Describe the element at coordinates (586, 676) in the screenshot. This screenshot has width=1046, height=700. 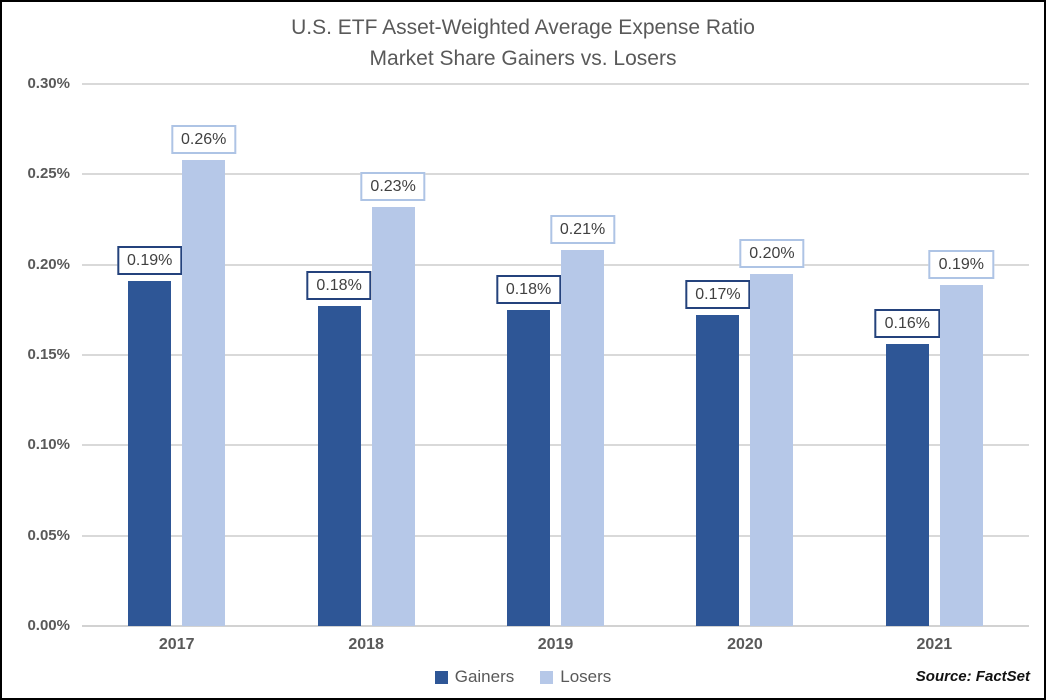
I see `legend-label-losers: Losers` at that location.